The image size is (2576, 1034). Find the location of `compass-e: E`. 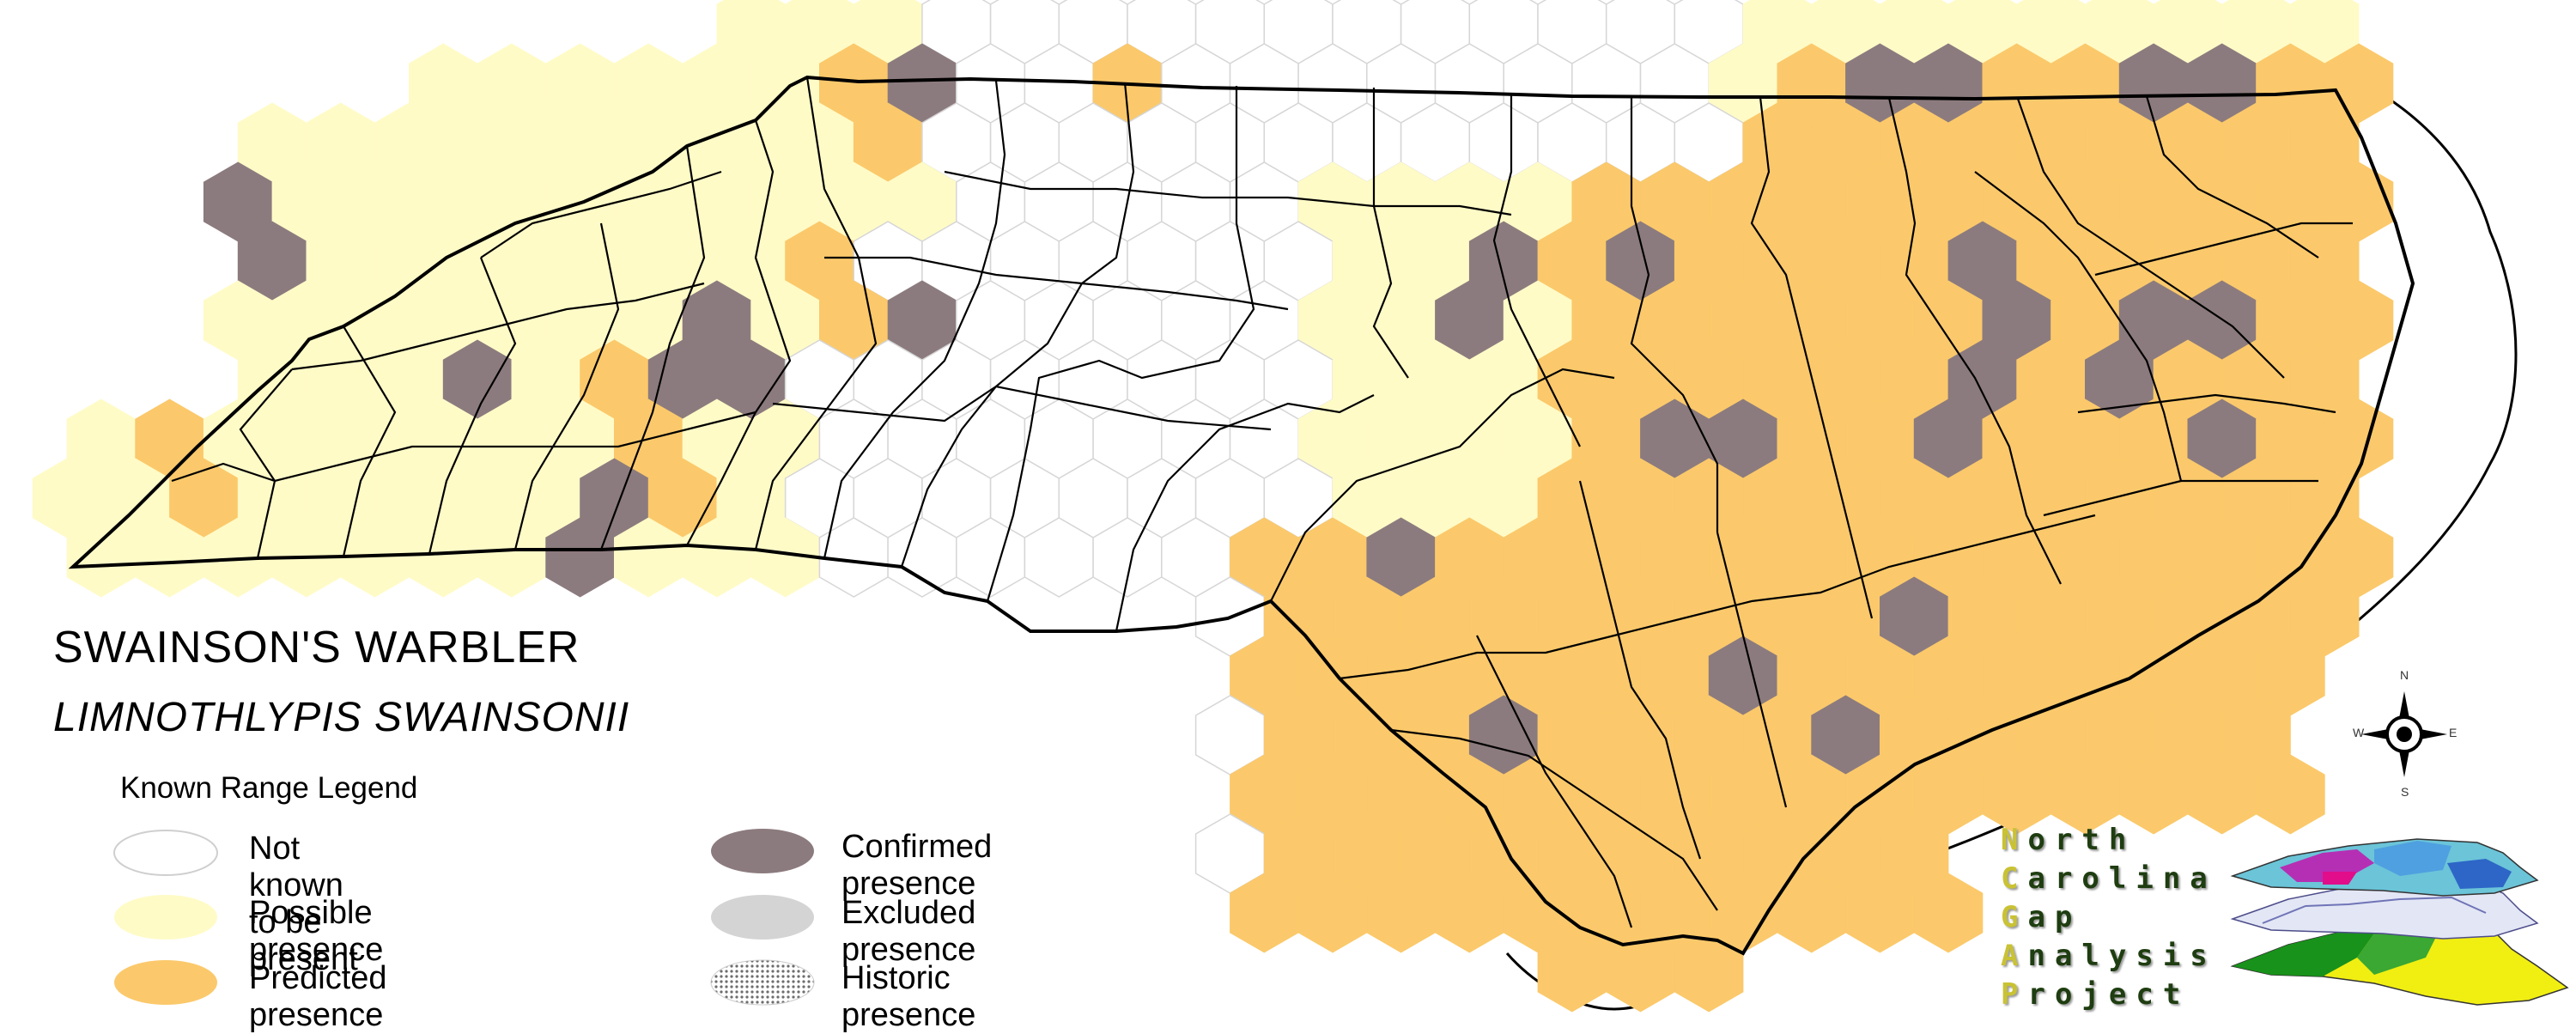

compass-e: E is located at coordinates (2453, 732).